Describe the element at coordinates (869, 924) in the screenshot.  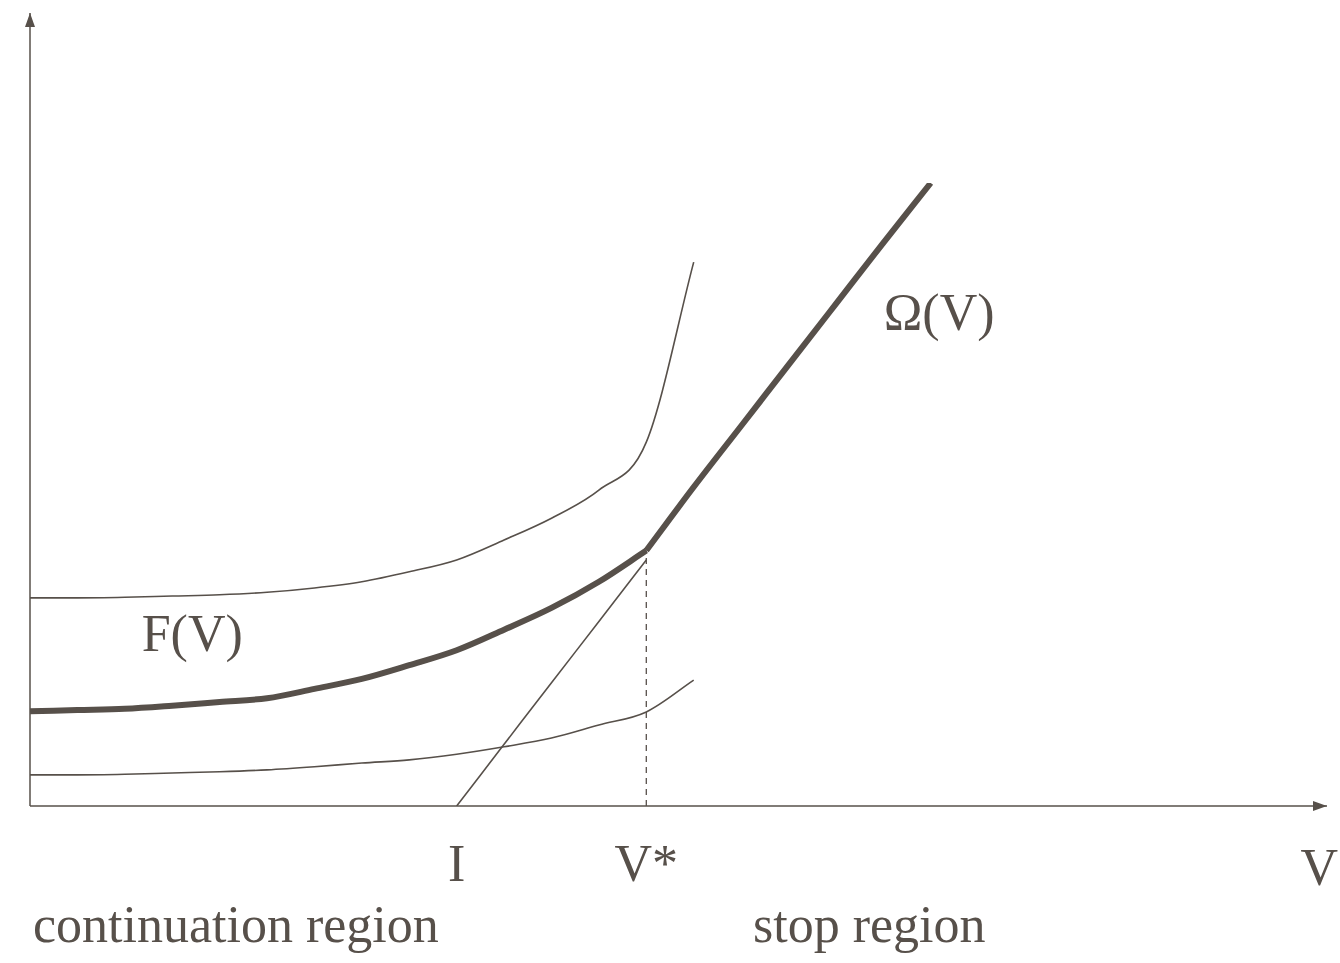
I see `text: stop region` at that location.